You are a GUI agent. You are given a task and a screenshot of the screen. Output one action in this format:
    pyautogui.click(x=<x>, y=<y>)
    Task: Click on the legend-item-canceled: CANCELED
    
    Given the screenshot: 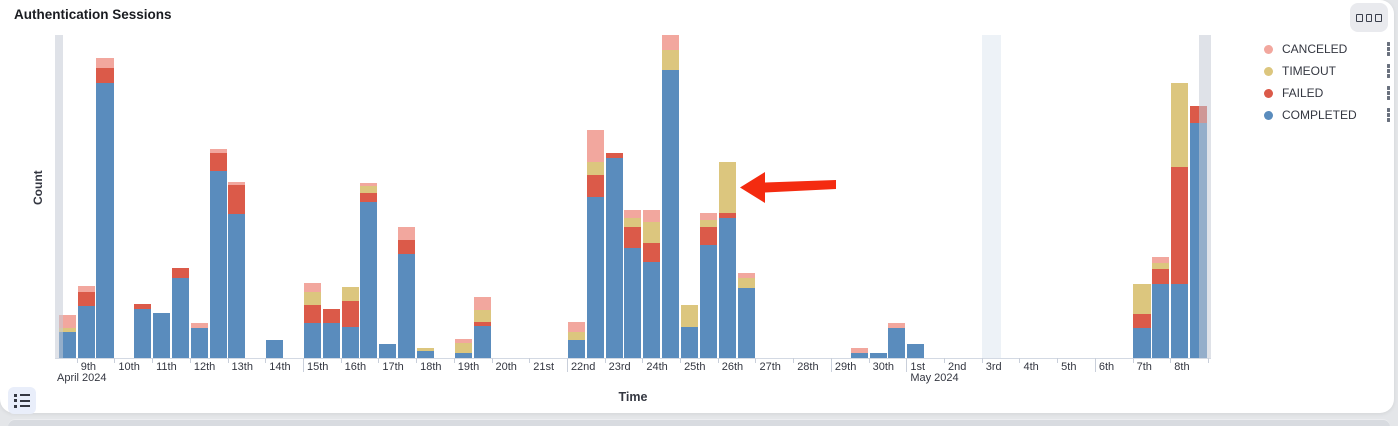 What is the action you would take?
    pyautogui.click(x=1329, y=49)
    